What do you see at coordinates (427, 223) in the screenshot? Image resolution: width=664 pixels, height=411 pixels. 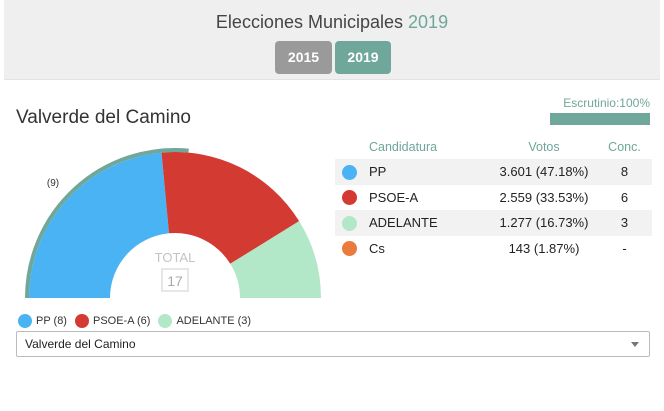 I see `party-name: ADELANTE` at bounding box center [427, 223].